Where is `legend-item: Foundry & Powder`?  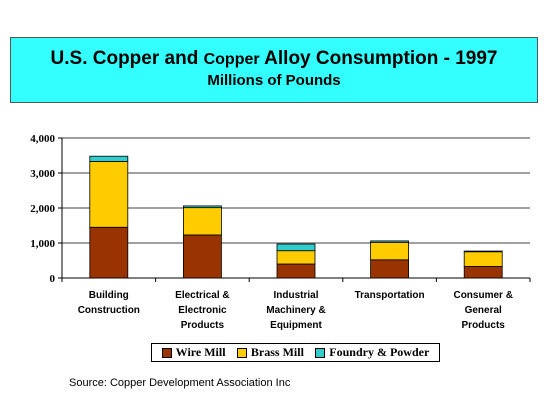 legend-item: Foundry & Powder is located at coordinates (372, 352).